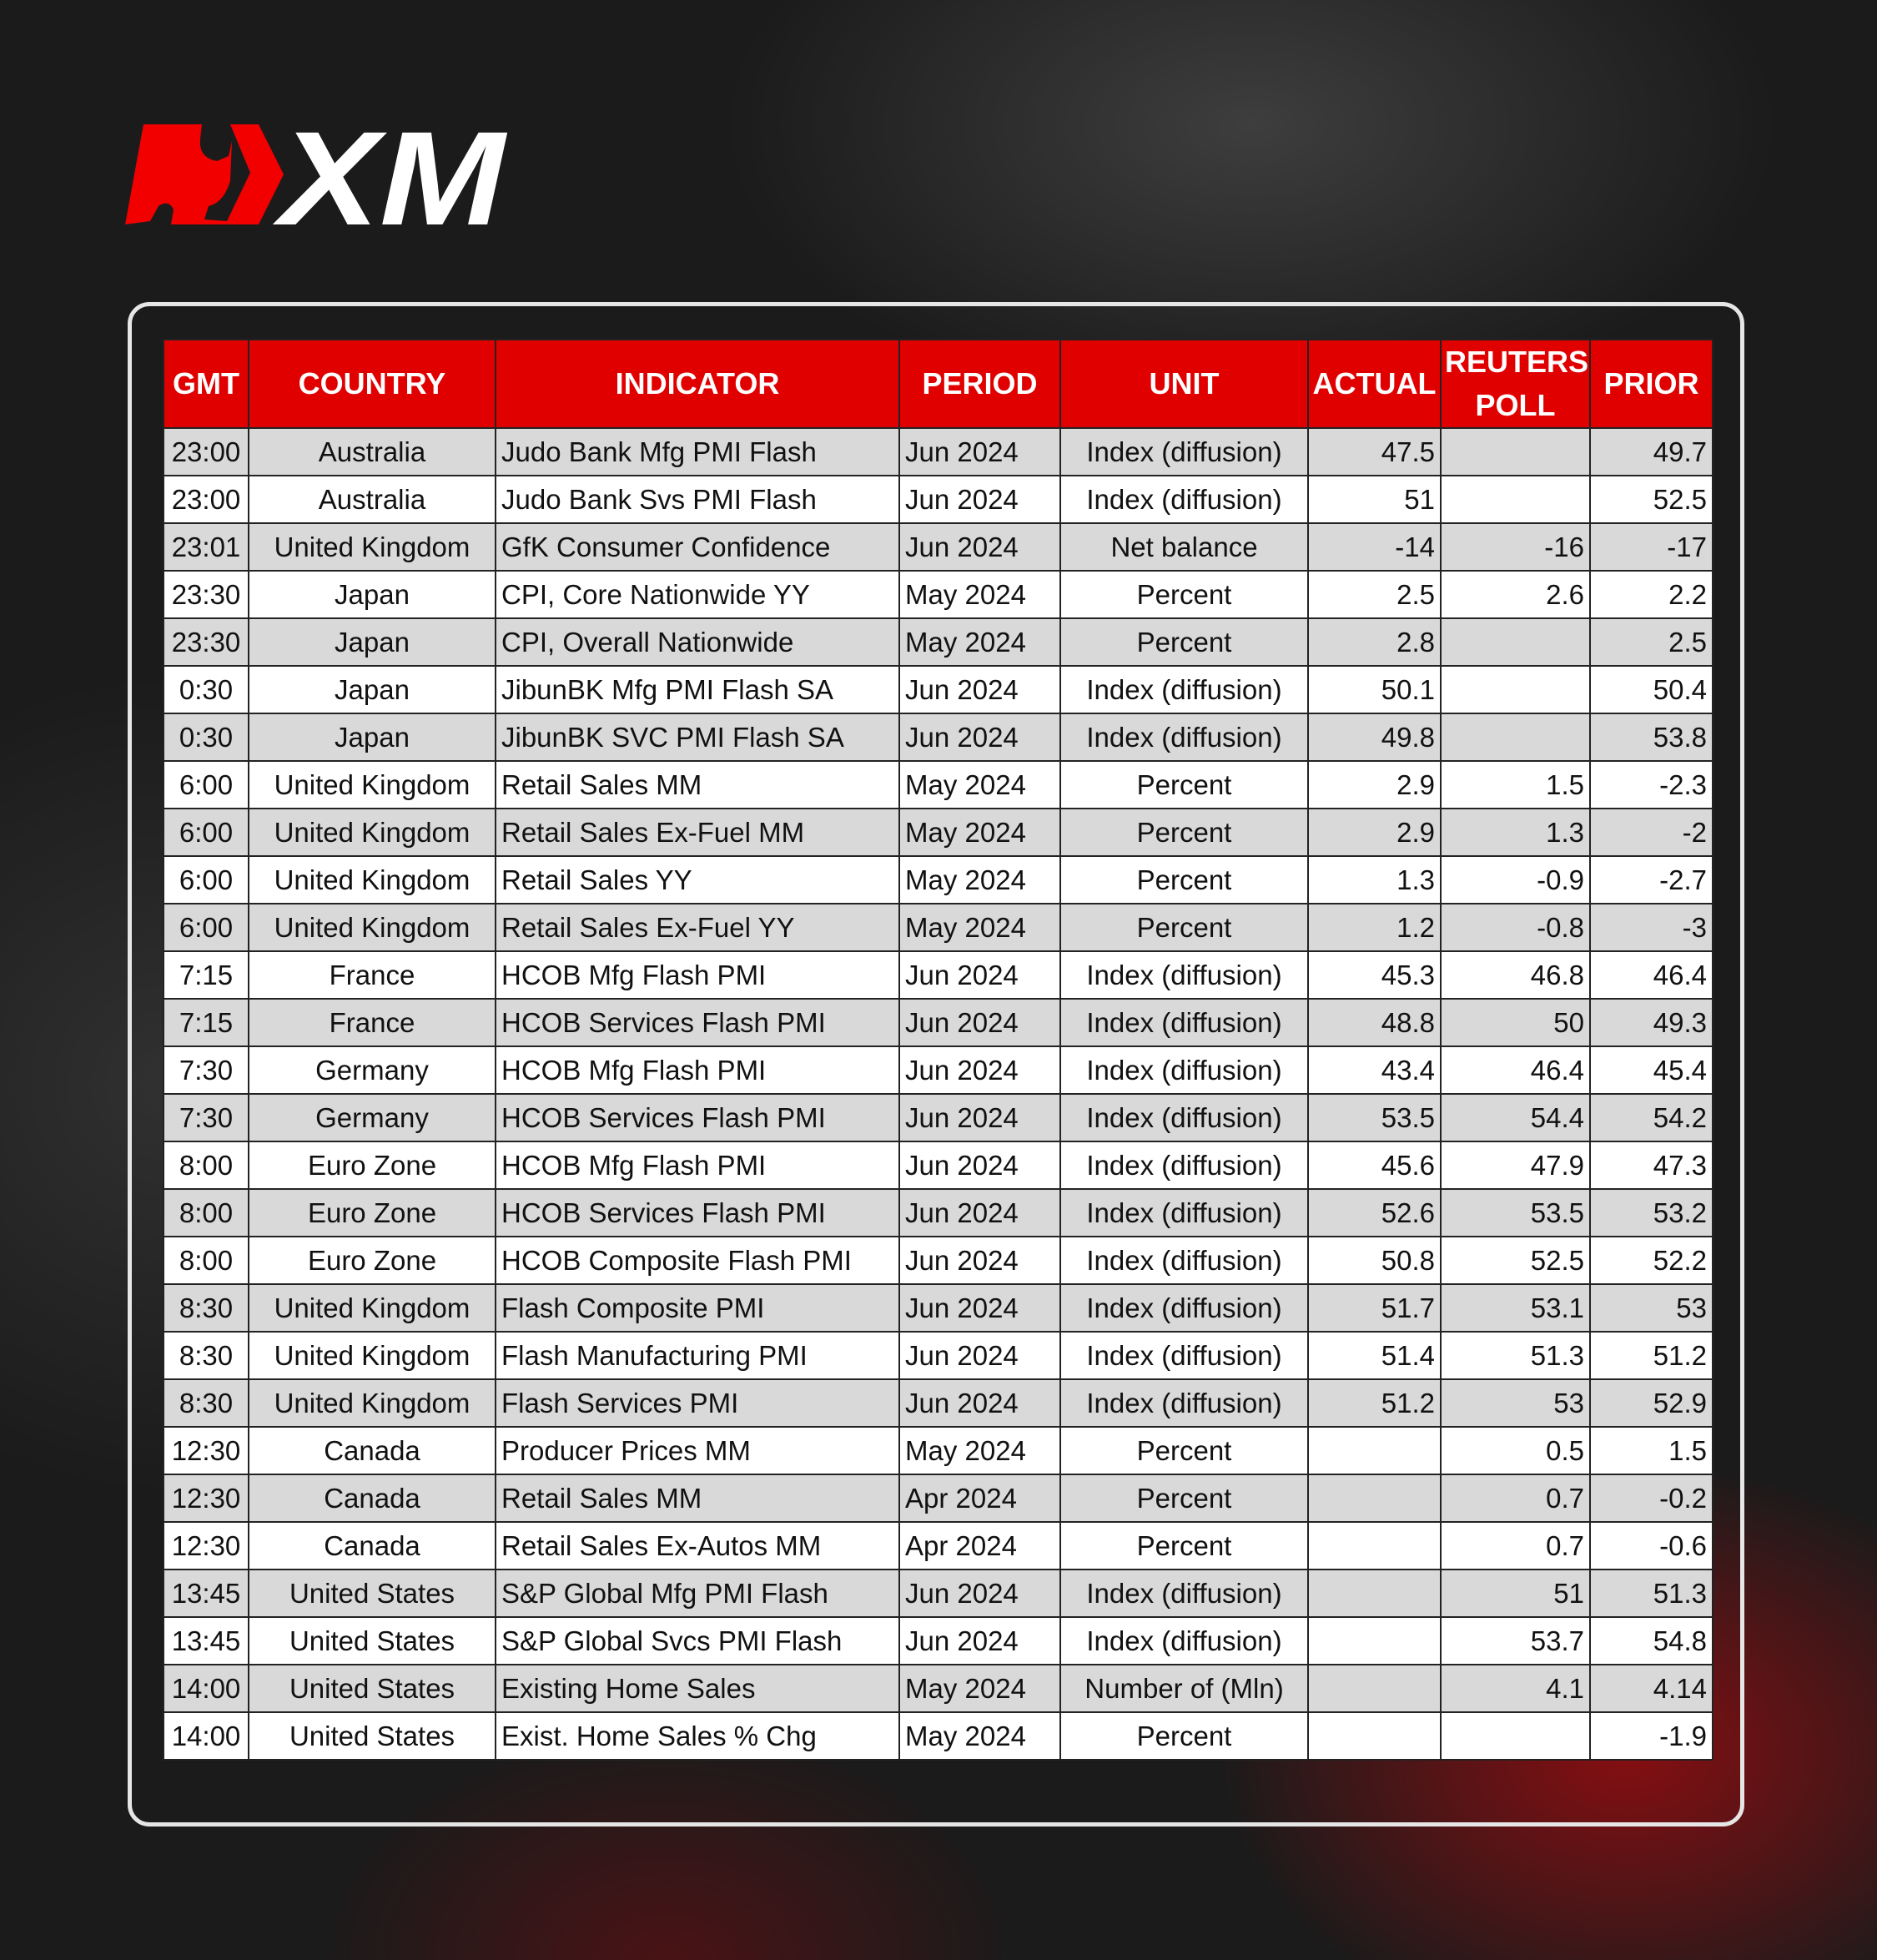 This screenshot has width=1877, height=1960. I want to click on cell-prior: 53.8, so click(1651, 737).